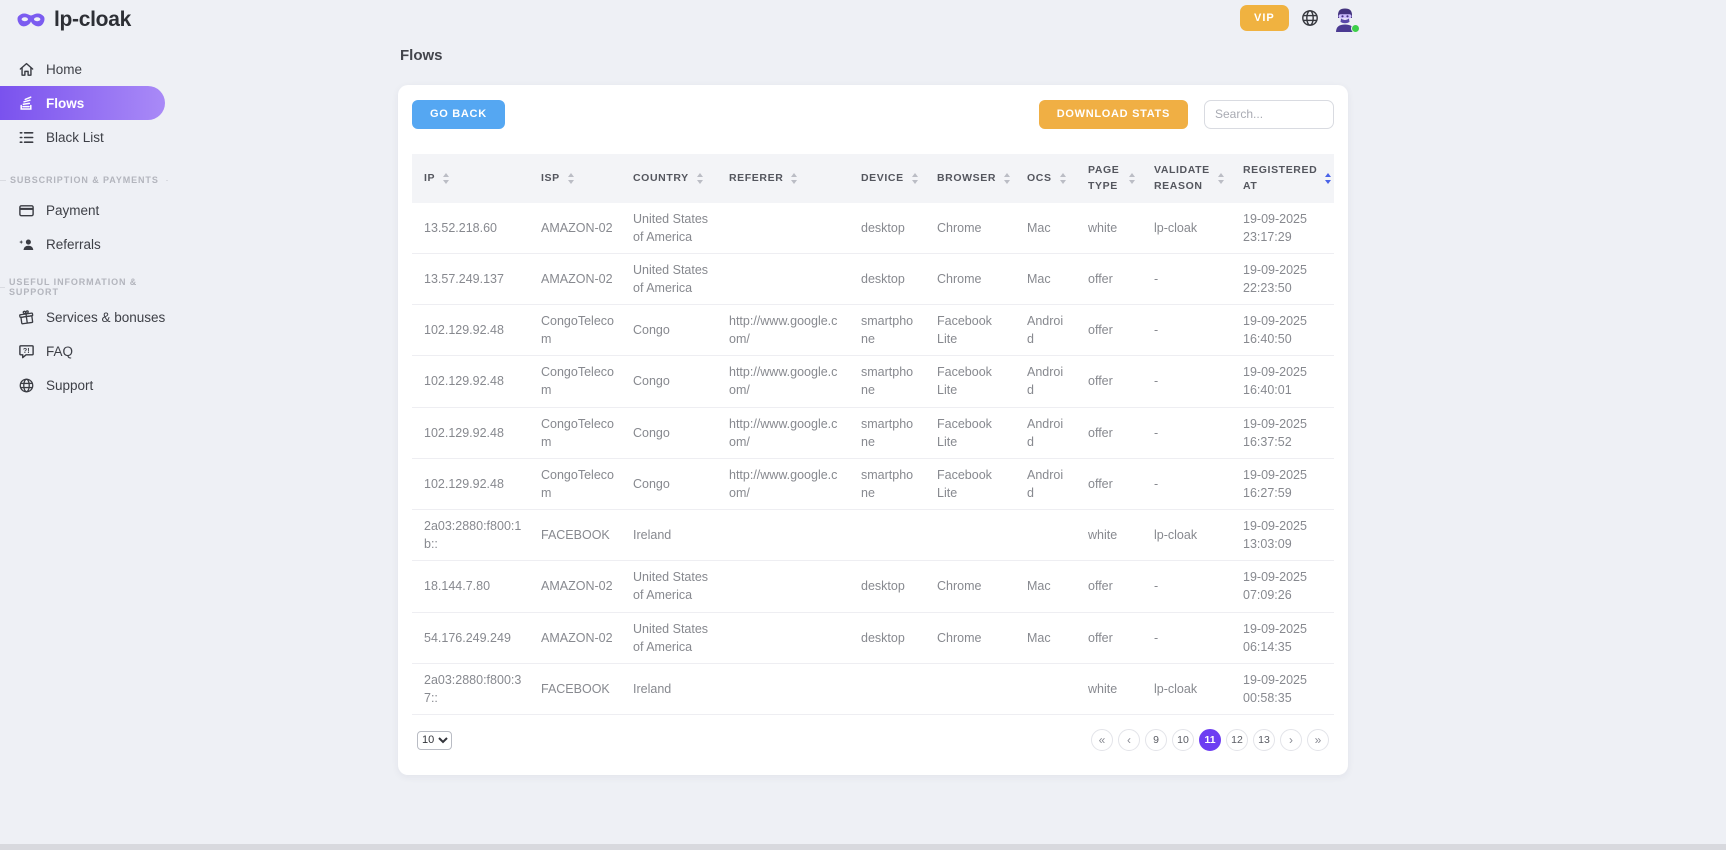 The width and height of the screenshot is (1726, 850). Describe the element at coordinates (1045, 178) in the screenshot. I see `col-header-ocs: OCS` at that location.